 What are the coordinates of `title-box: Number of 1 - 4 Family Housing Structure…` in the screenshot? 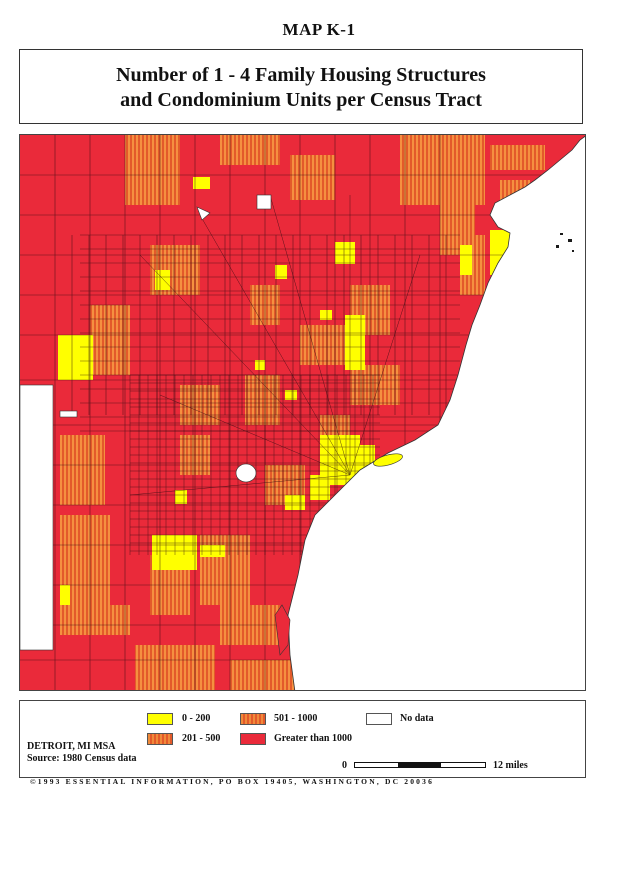 It's located at (301, 86).